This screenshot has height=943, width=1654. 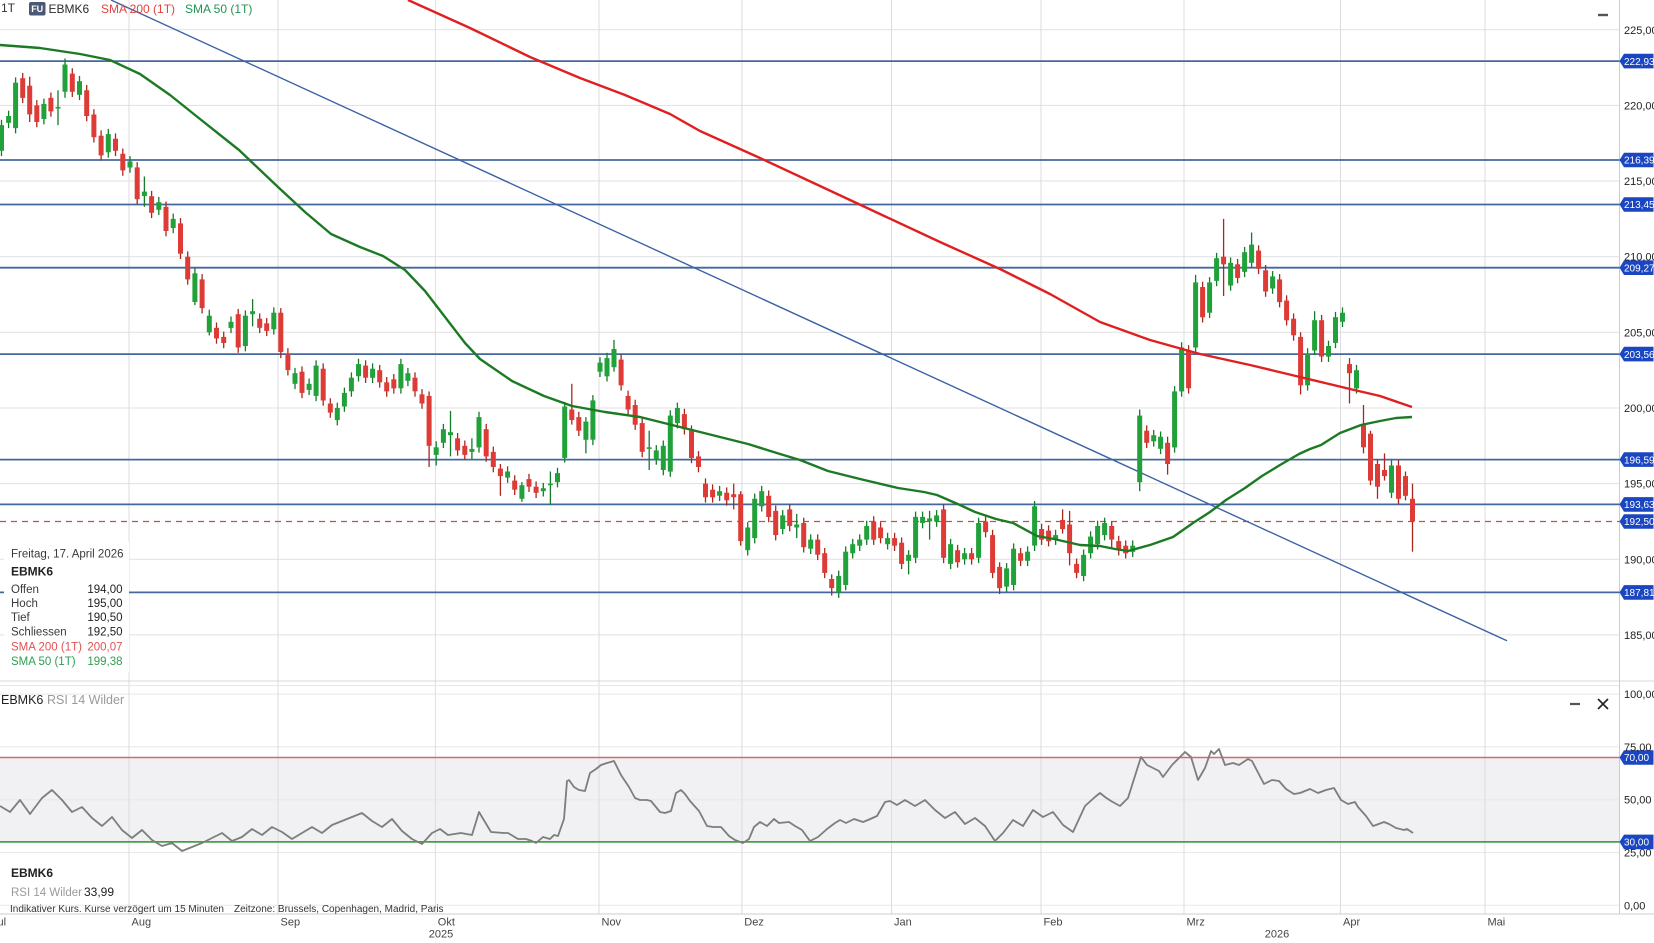 I want to click on svg-text: Apr, so click(x=1351, y=923).